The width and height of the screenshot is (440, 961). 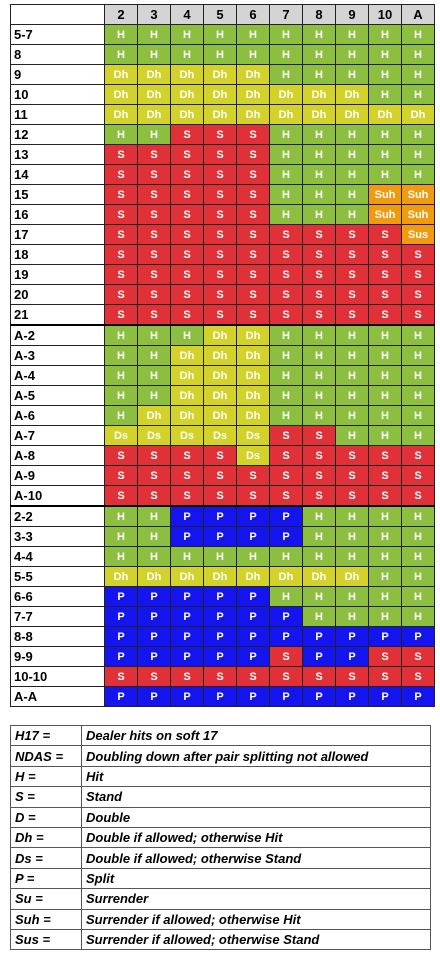 I want to click on legend-description: Surrender if allowed; otherwise Stand, so click(x=256, y=939).